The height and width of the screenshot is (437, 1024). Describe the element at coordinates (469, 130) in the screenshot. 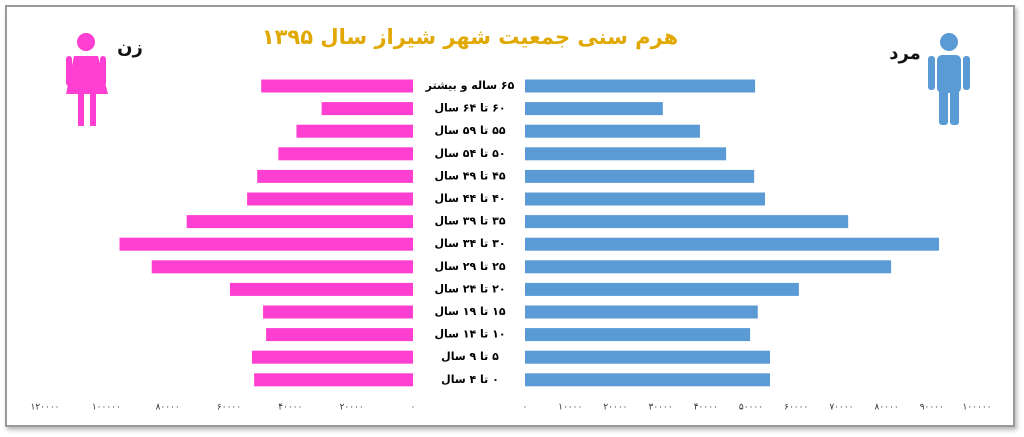

I see `category-label: ۵۵ تا ۵۹ سال` at that location.